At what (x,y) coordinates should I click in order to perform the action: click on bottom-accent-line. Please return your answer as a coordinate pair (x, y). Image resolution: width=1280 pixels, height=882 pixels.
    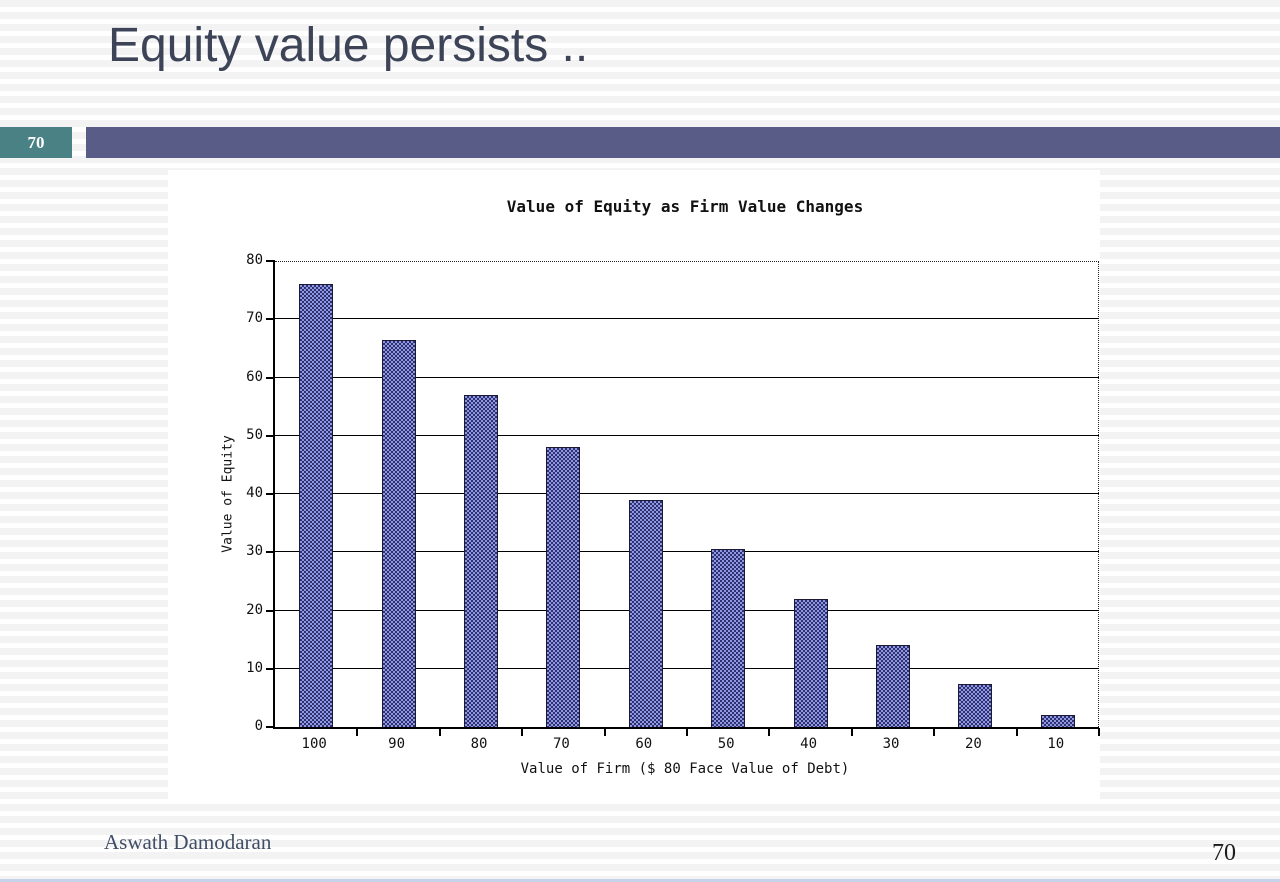
    Looking at the image, I should click on (640, 880).